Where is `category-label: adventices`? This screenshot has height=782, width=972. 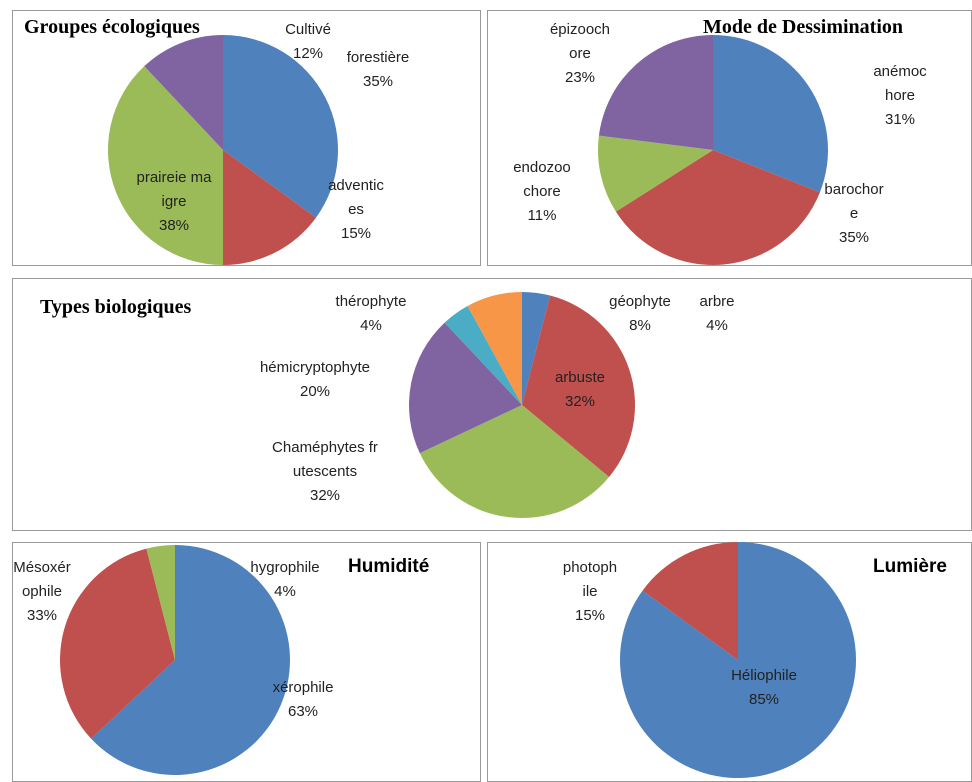
category-label: adventices is located at coordinates (356, 197).